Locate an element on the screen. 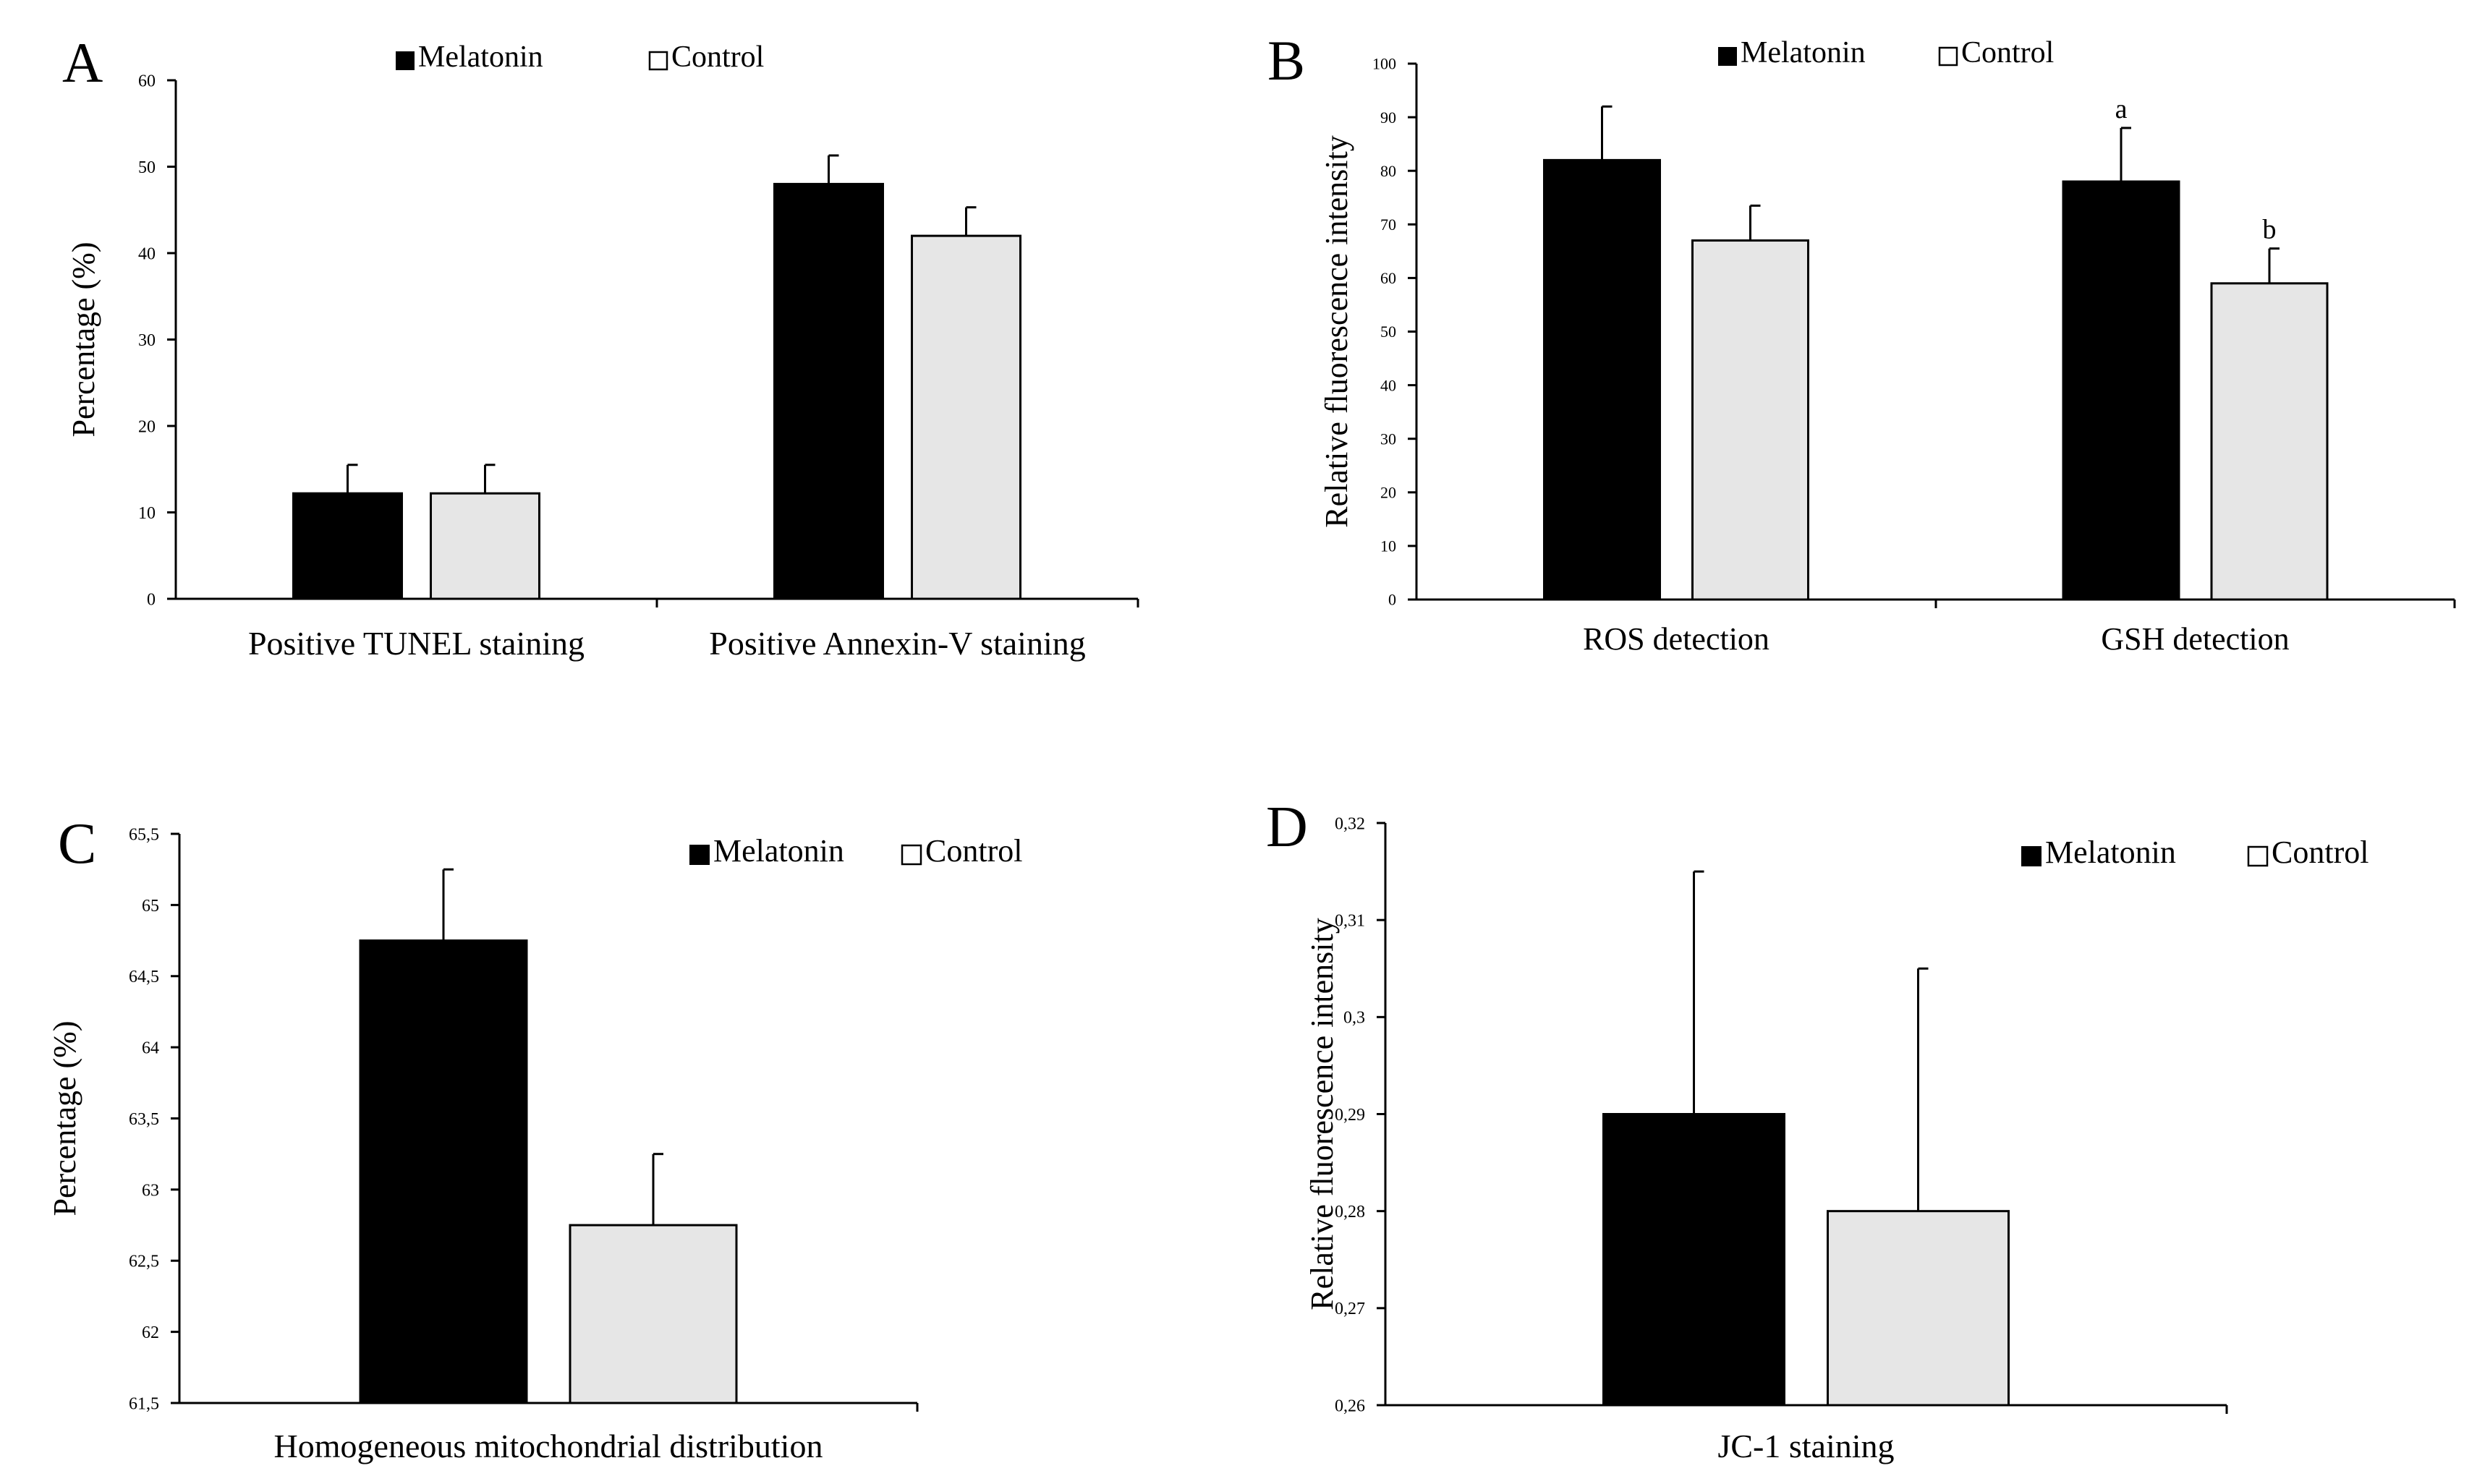  y-tick-label: 63 is located at coordinates (150, 1190).